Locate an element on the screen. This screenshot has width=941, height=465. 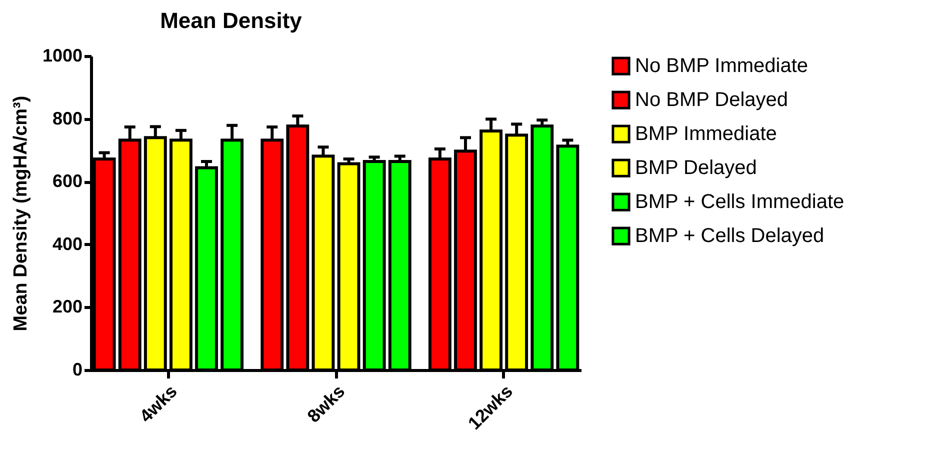
legend-label: BMP + Cells Immediate is located at coordinates (739, 202).